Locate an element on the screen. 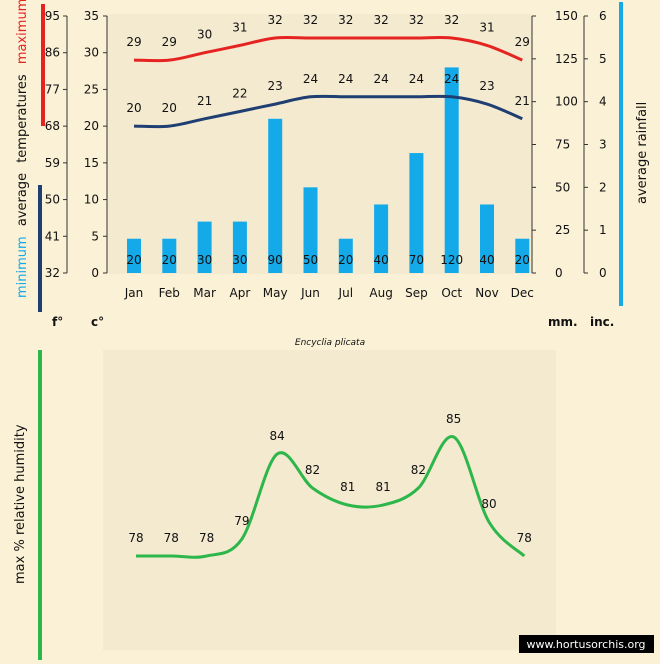  rainfall-data-labels: 20 20 30 30 90 50 20 40 70 120 40 20 is located at coordinates (328, 260).